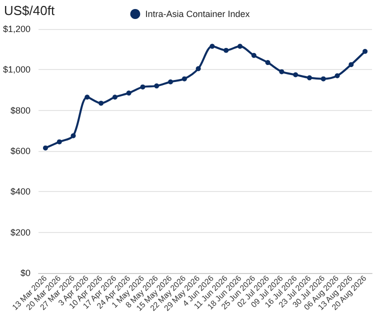  I want to click on y-tick-label: $400, so click(20, 191).